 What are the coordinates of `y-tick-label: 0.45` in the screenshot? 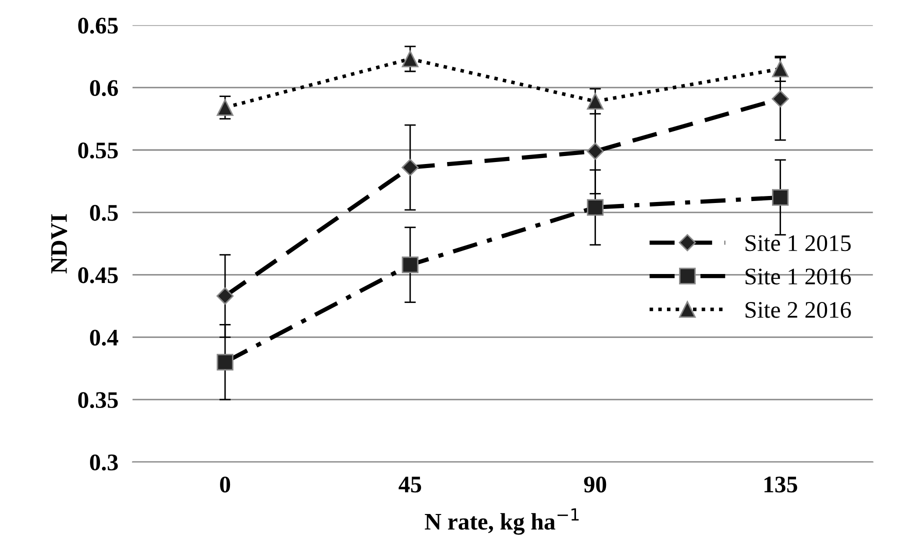 It's located at (98, 275).